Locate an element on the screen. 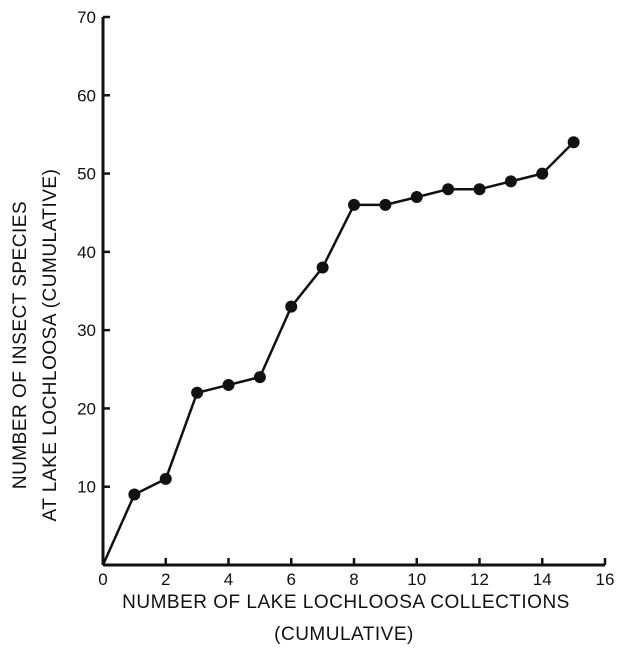 The width and height of the screenshot is (624, 651). y-axis-title: NUMBER OF INSECT SPECIES is located at coordinates (20, 345).